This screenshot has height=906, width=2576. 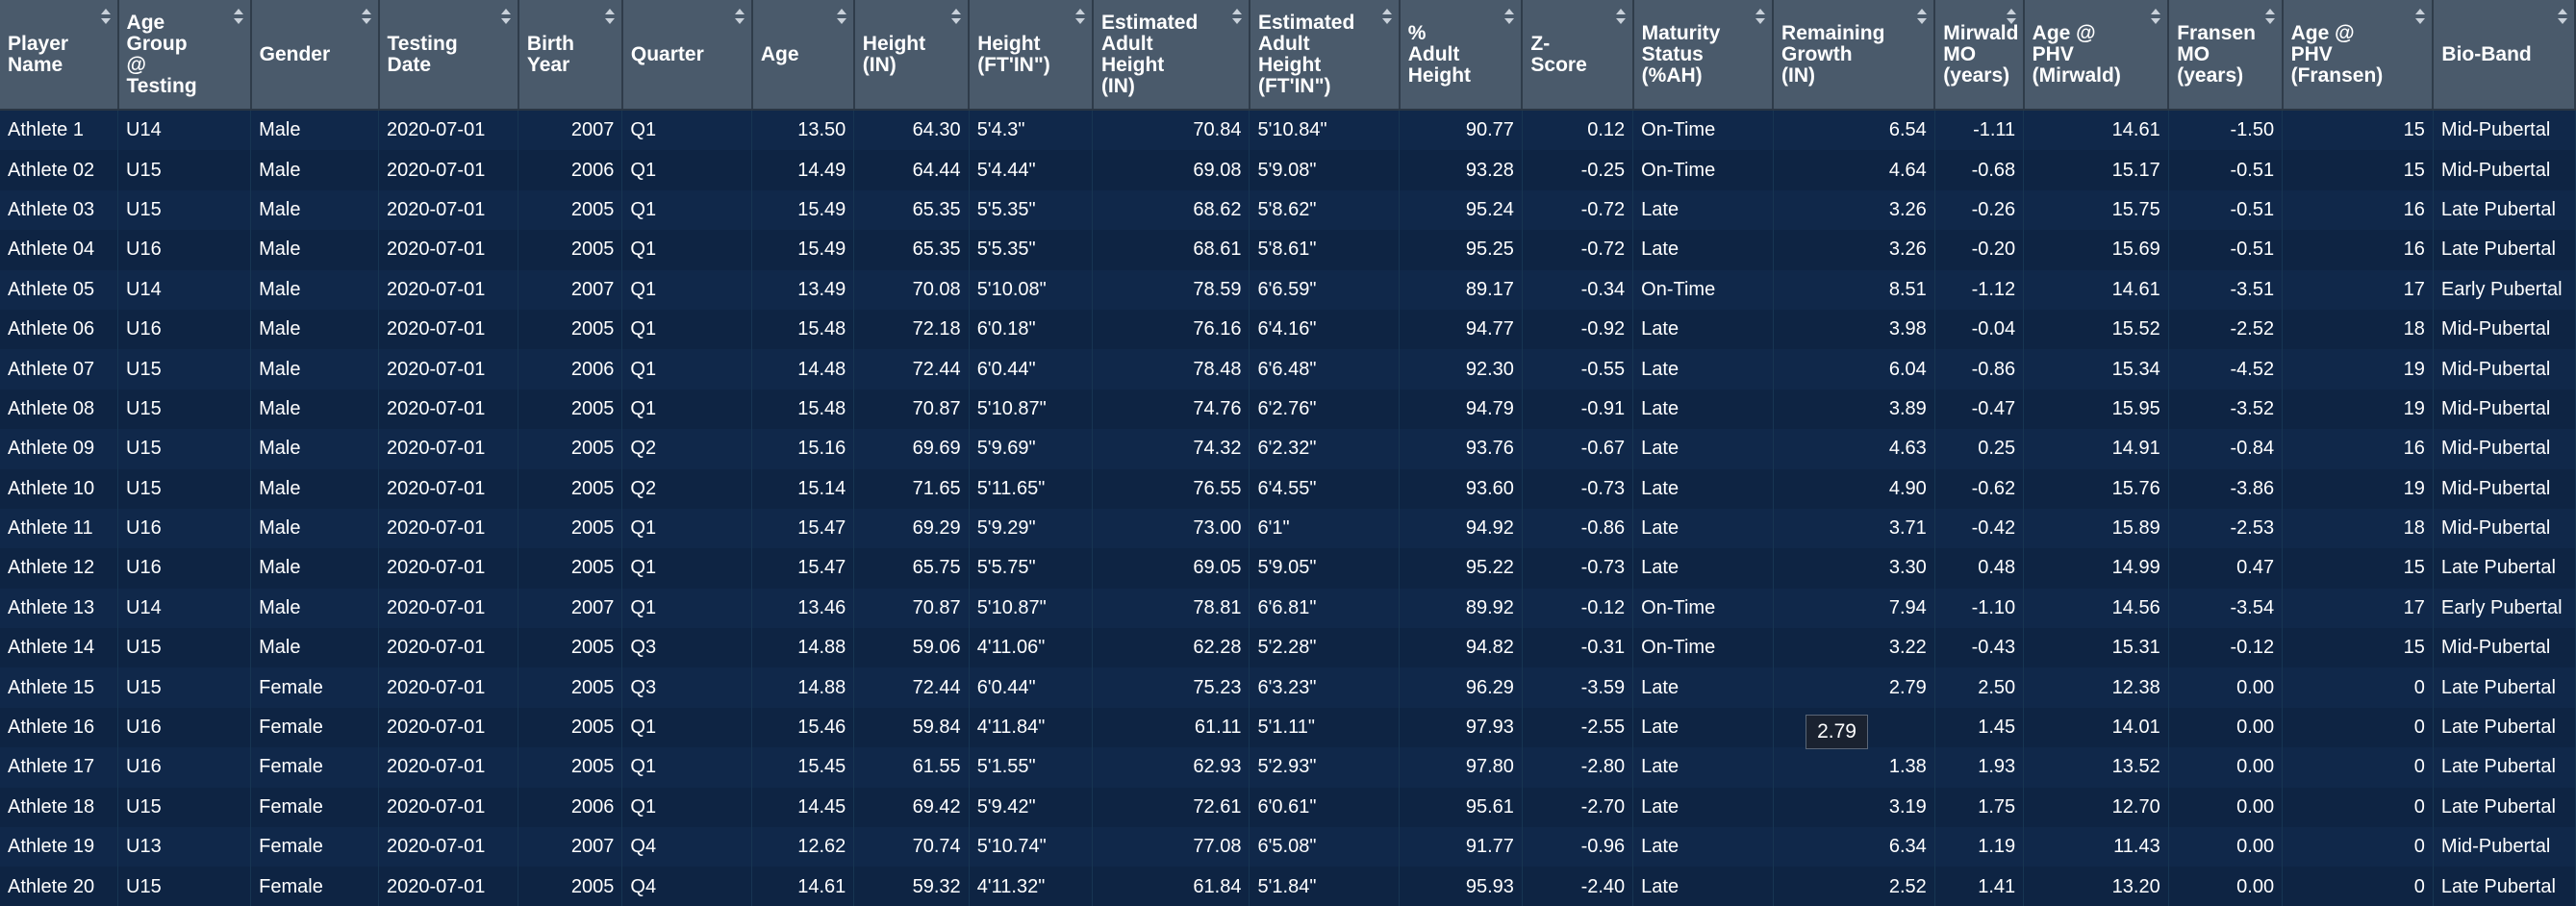 What do you see at coordinates (185, 55) in the screenshot?
I see `column-header-age-group: Age Group @ Testing` at bounding box center [185, 55].